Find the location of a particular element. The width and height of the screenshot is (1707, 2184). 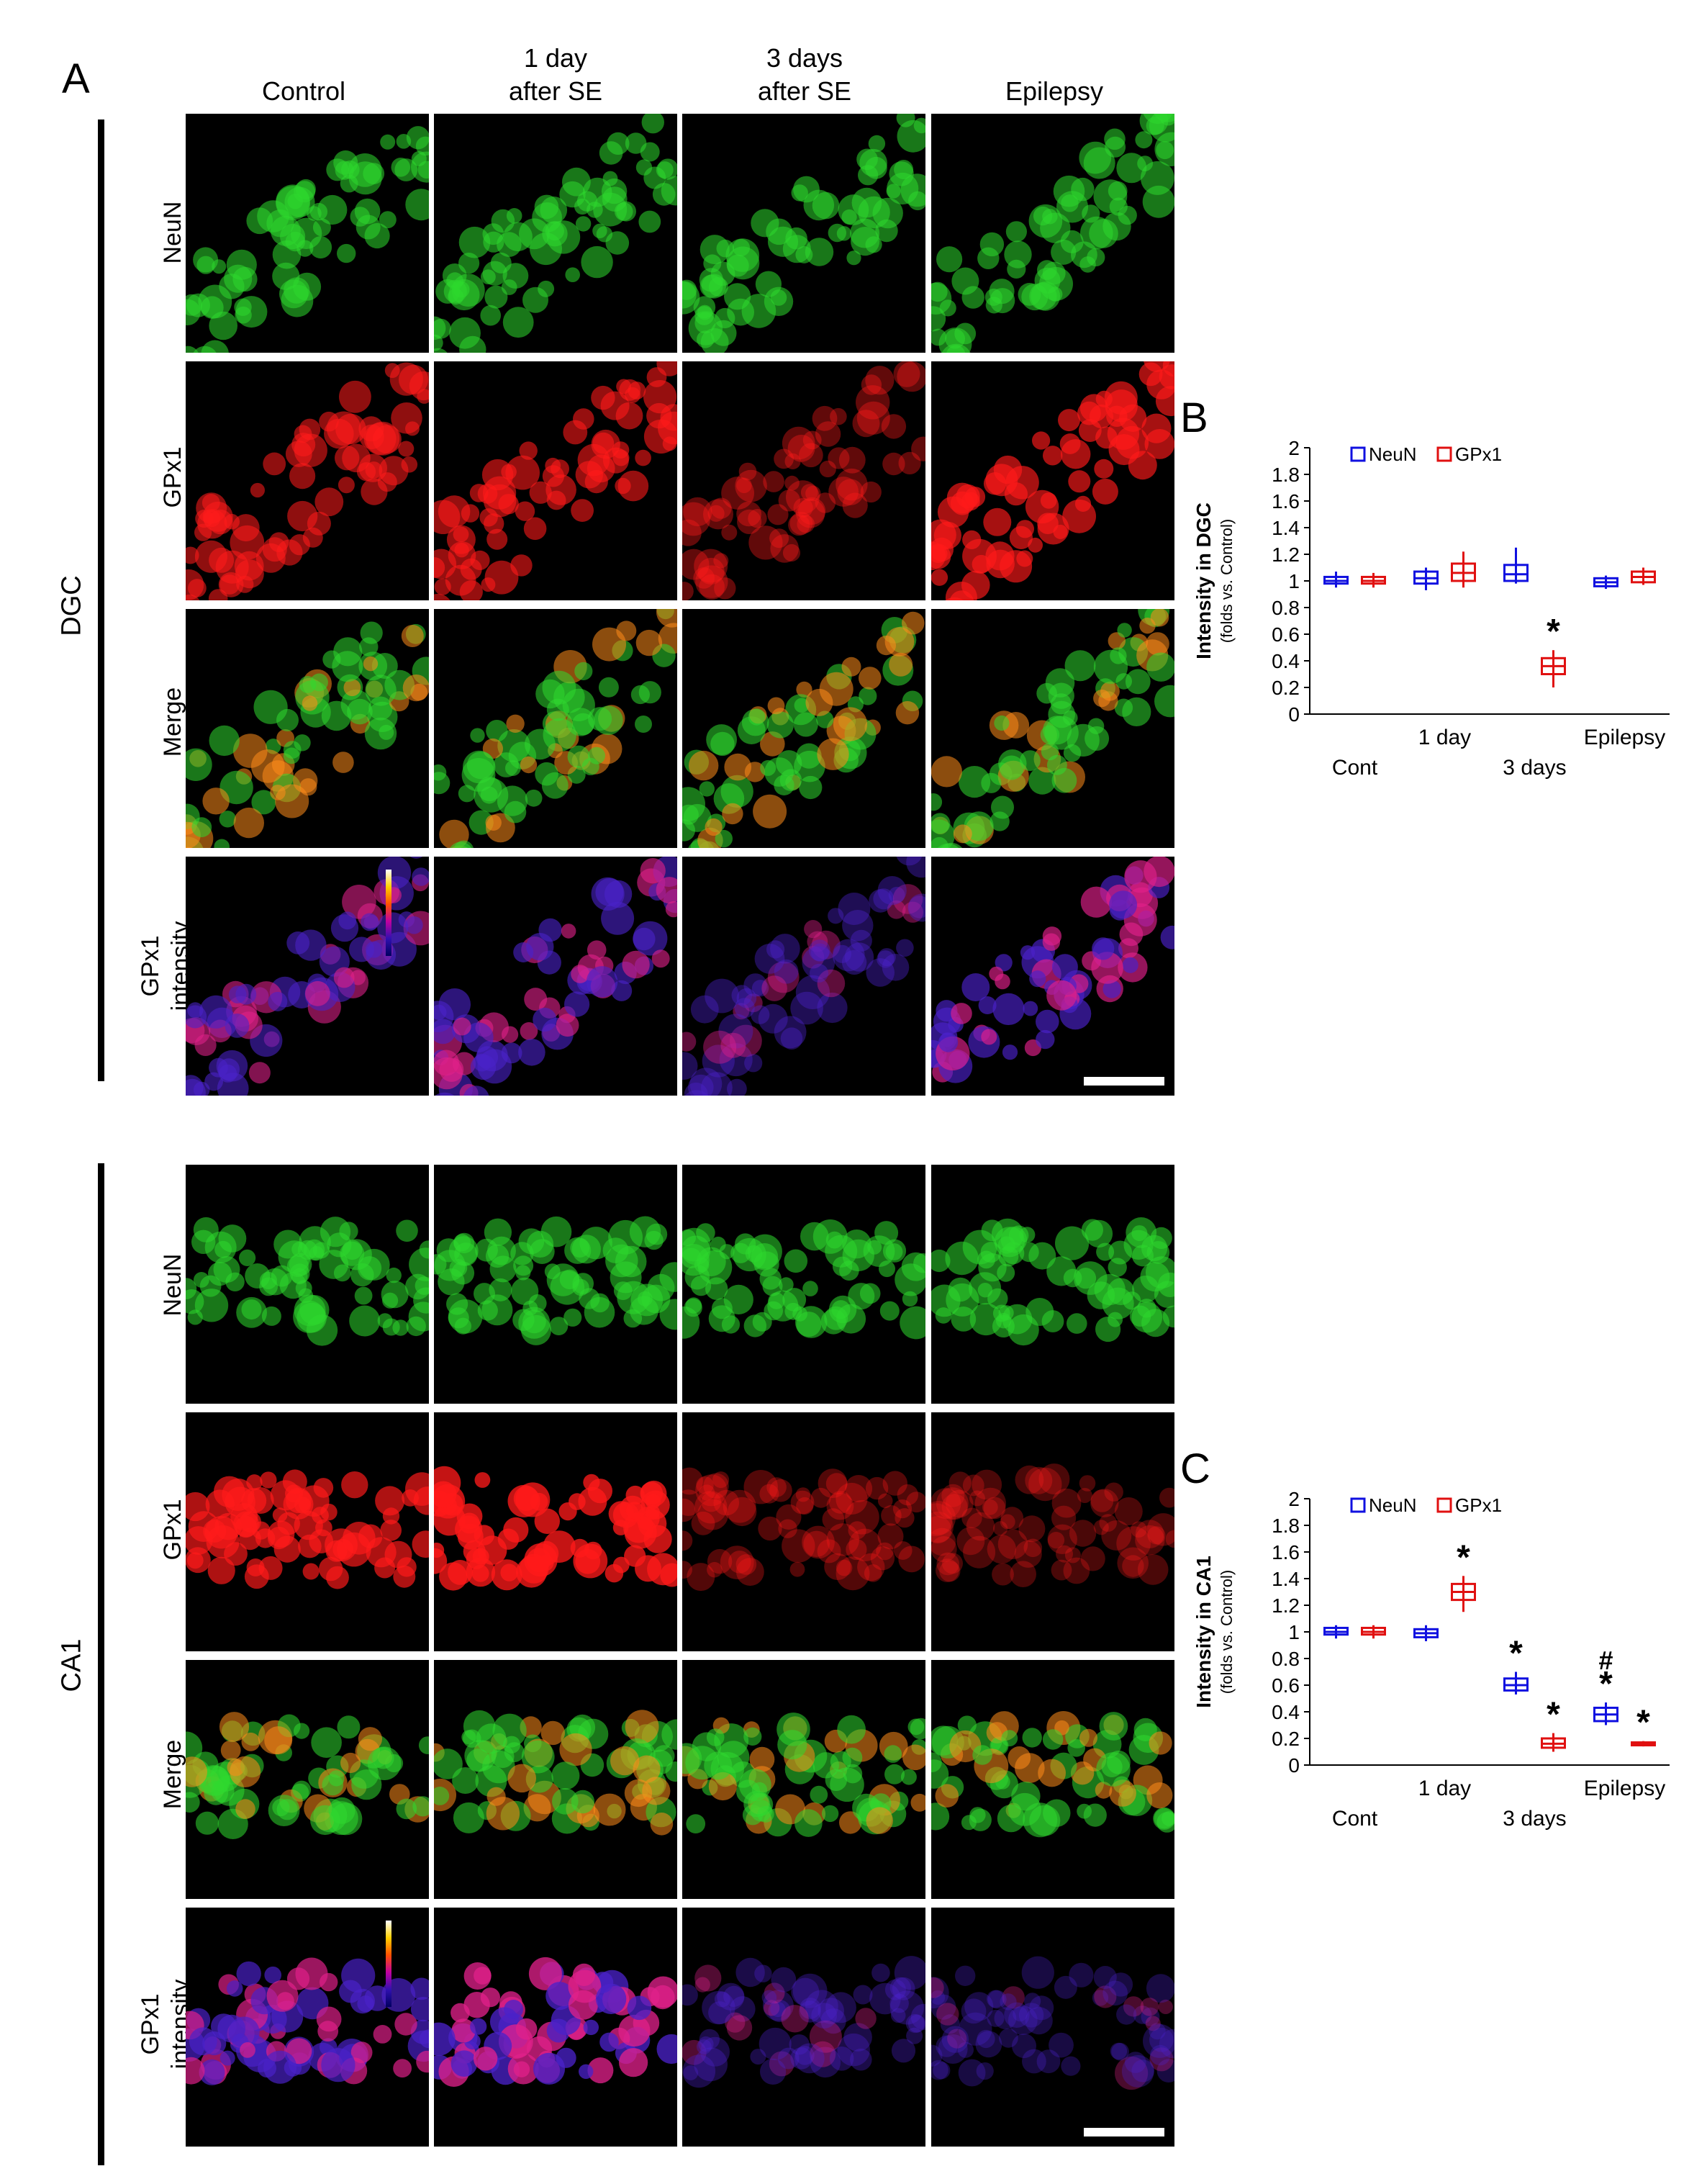

ca1-row-label-merge: Merge is located at coordinates (172, 1774).